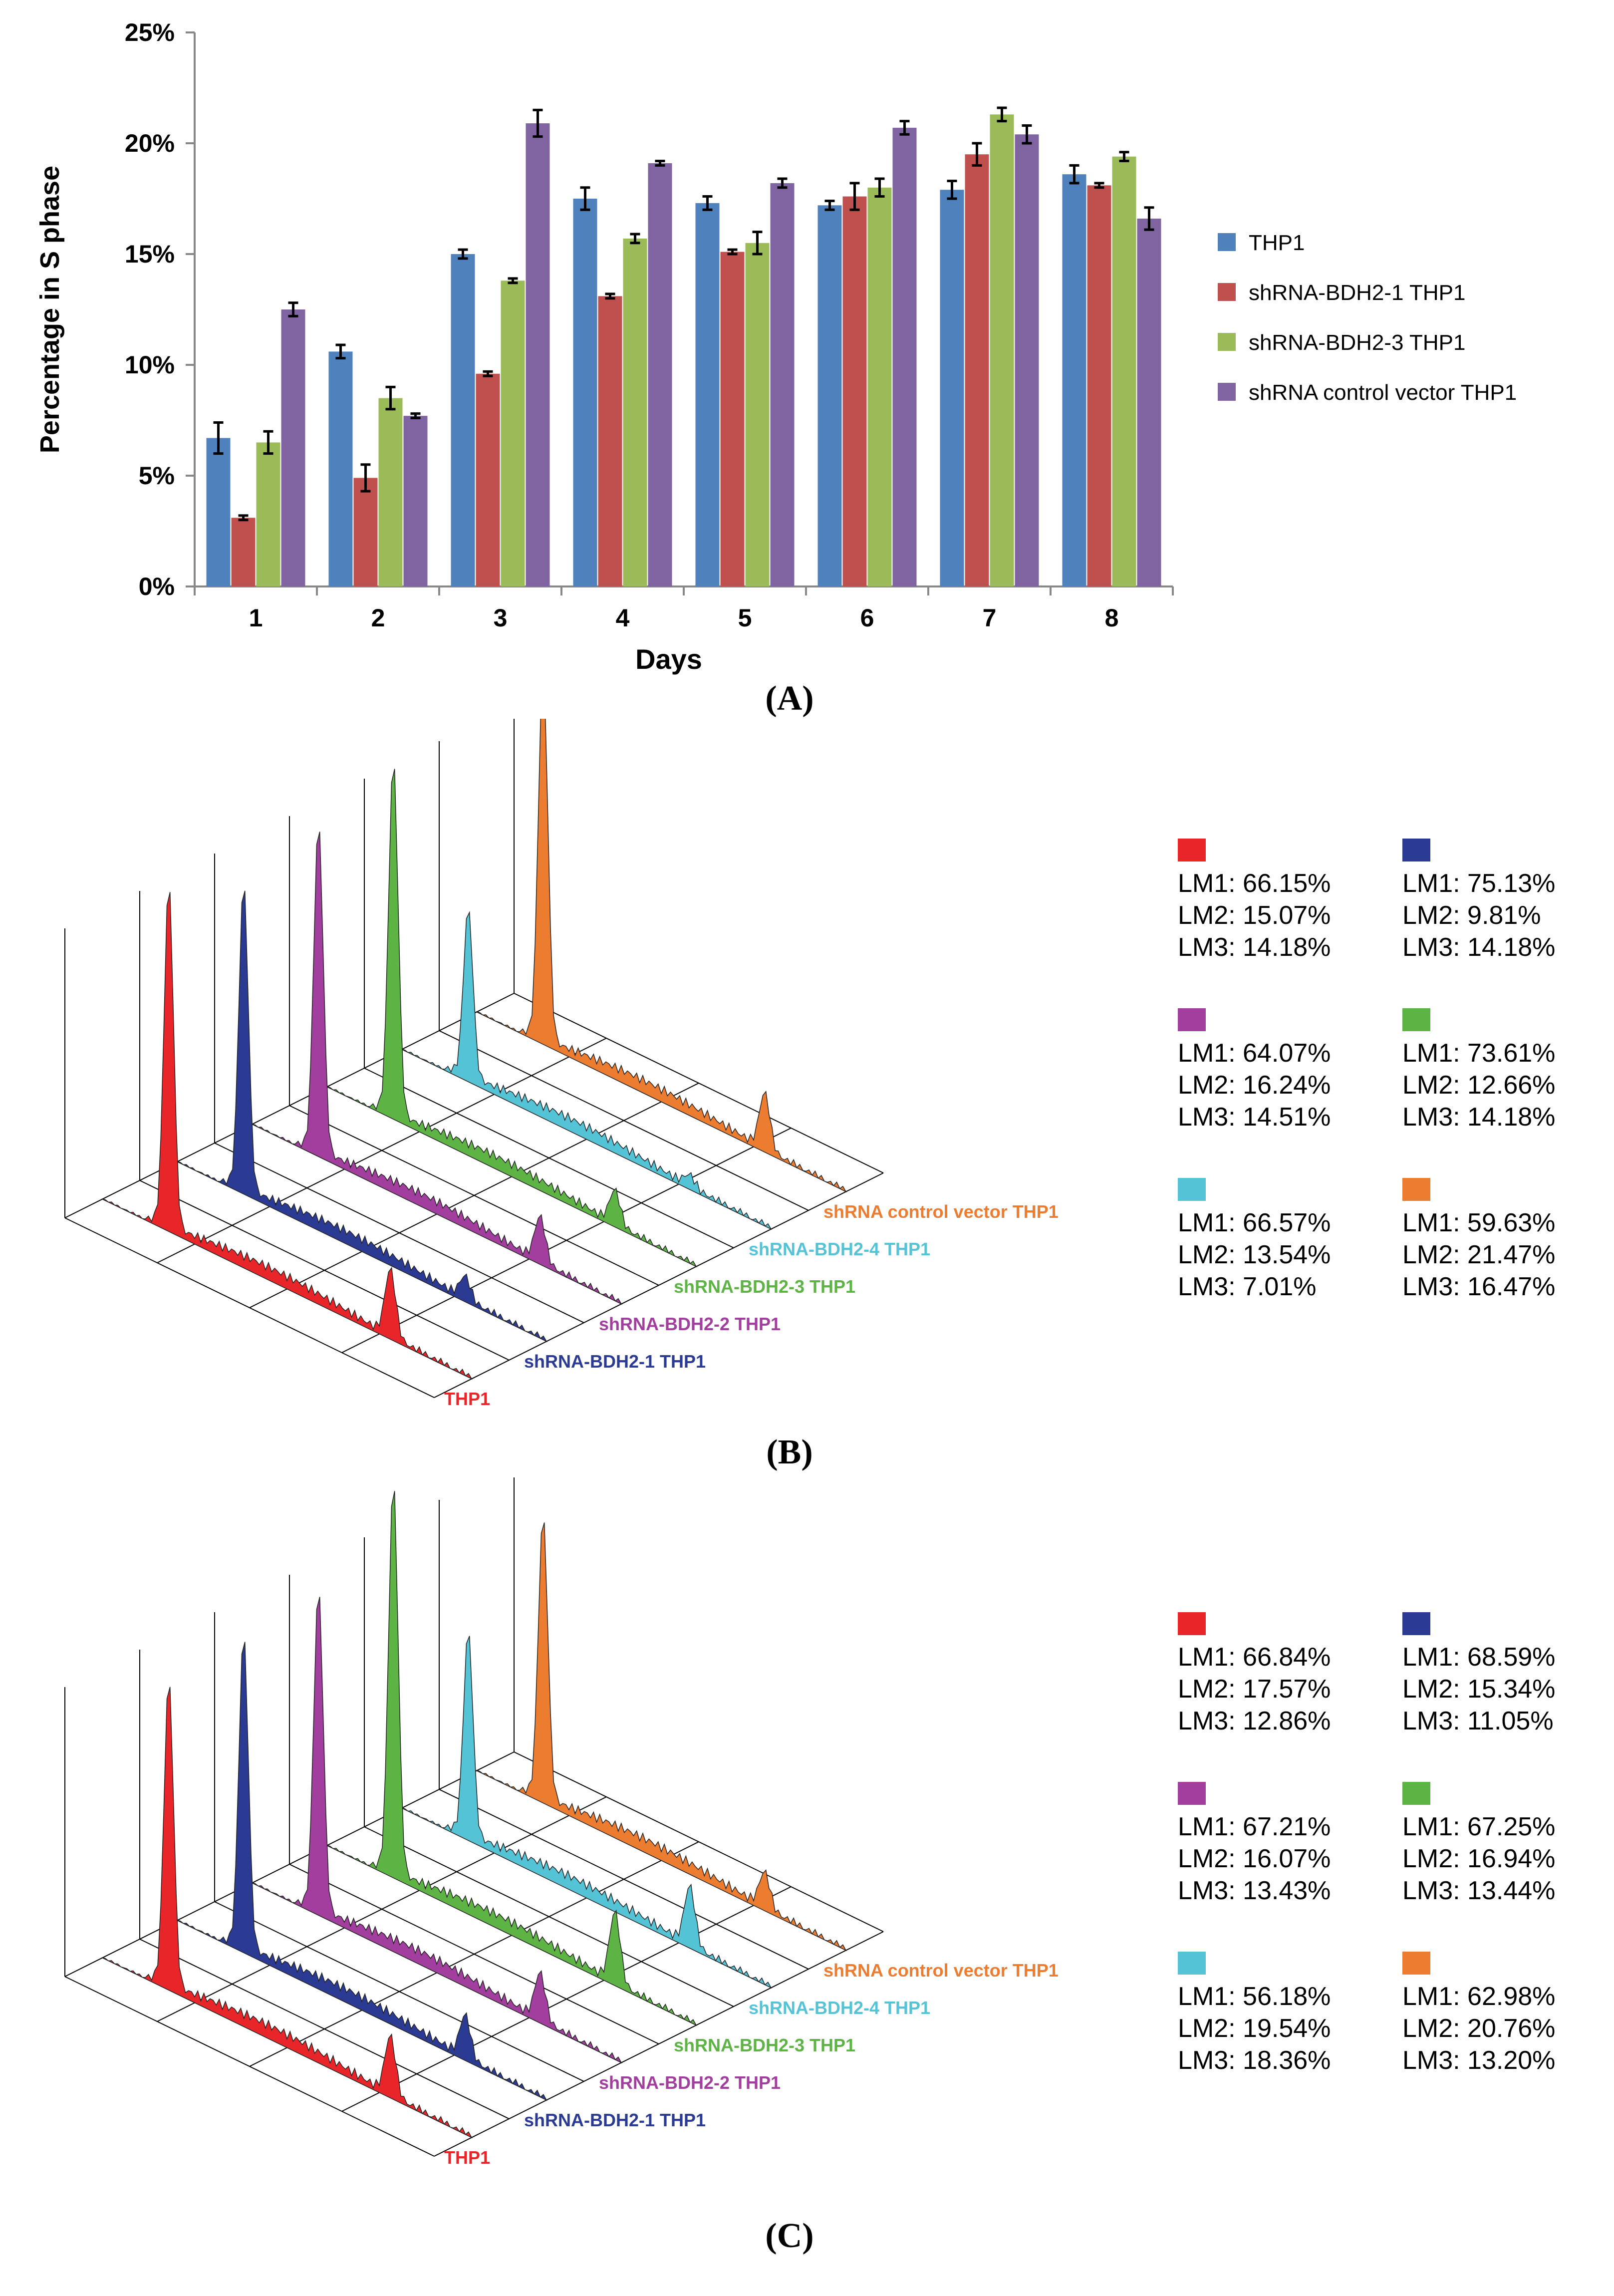 Image resolution: width=1614 pixels, height=2296 pixels. Describe the element at coordinates (1478, 901) in the screenshot. I see `lm-stats-block: LM1: 75.13% LM2: 9.81% LM3: 14.18%` at that location.